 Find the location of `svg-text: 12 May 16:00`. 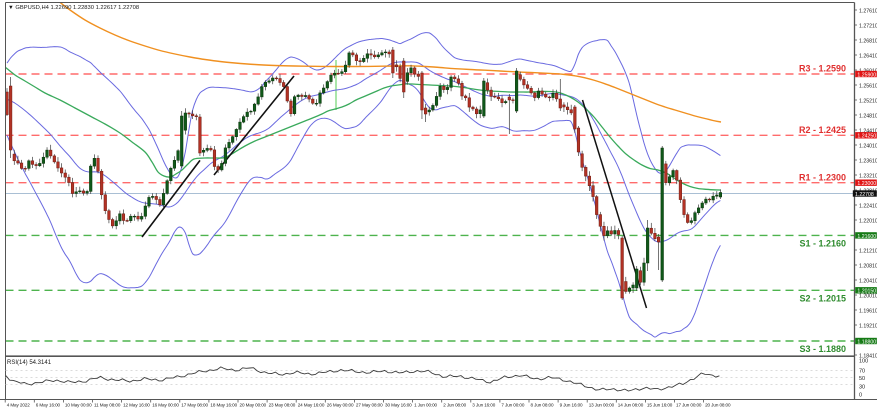

svg-text: 12 May 16:00 is located at coordinates (136, 405).